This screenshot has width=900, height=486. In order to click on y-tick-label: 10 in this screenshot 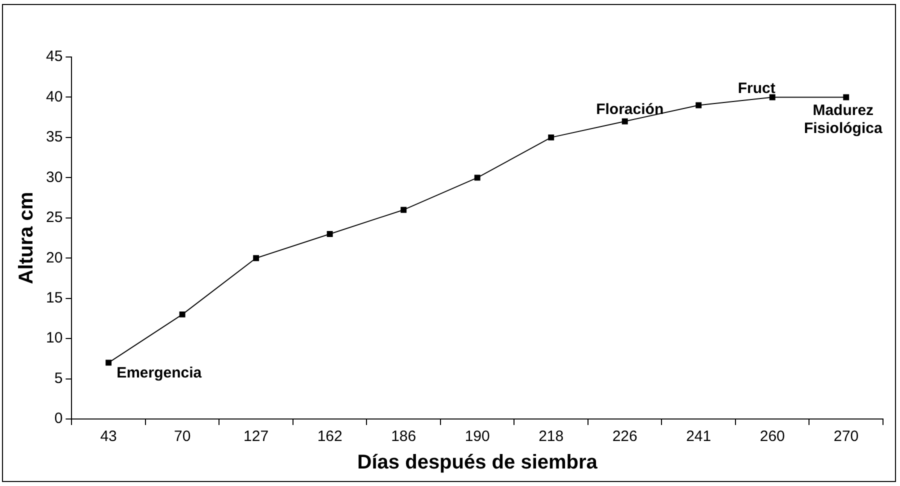, I will do `click(54, 338)`.